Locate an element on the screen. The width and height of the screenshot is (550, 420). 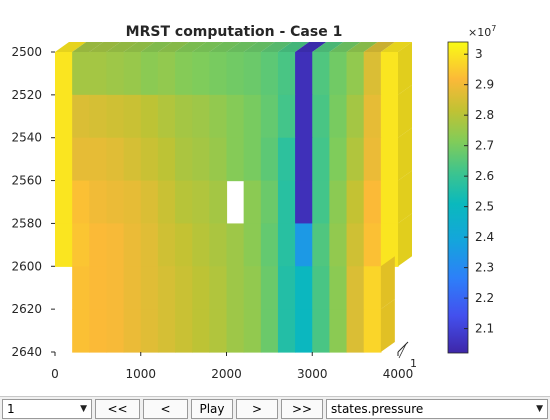
y-tick-label: 2620 is located at coordinates (26, 309).